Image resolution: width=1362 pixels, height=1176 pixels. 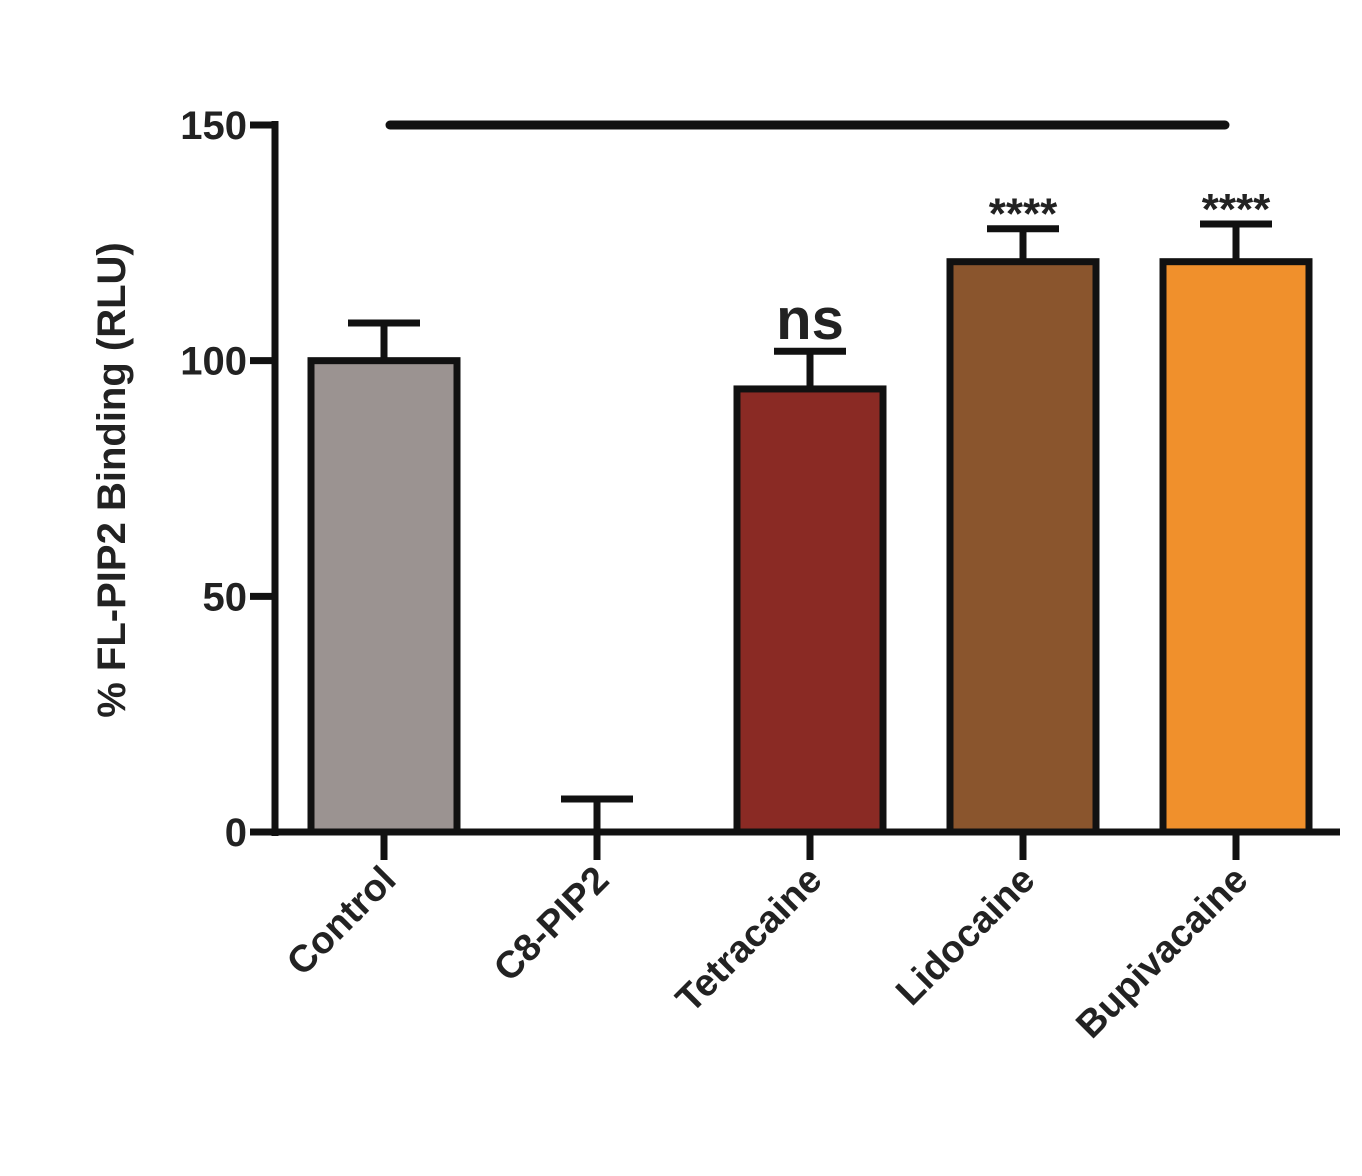 I want to click on significance-label: ns, so click(x=810, y=319).